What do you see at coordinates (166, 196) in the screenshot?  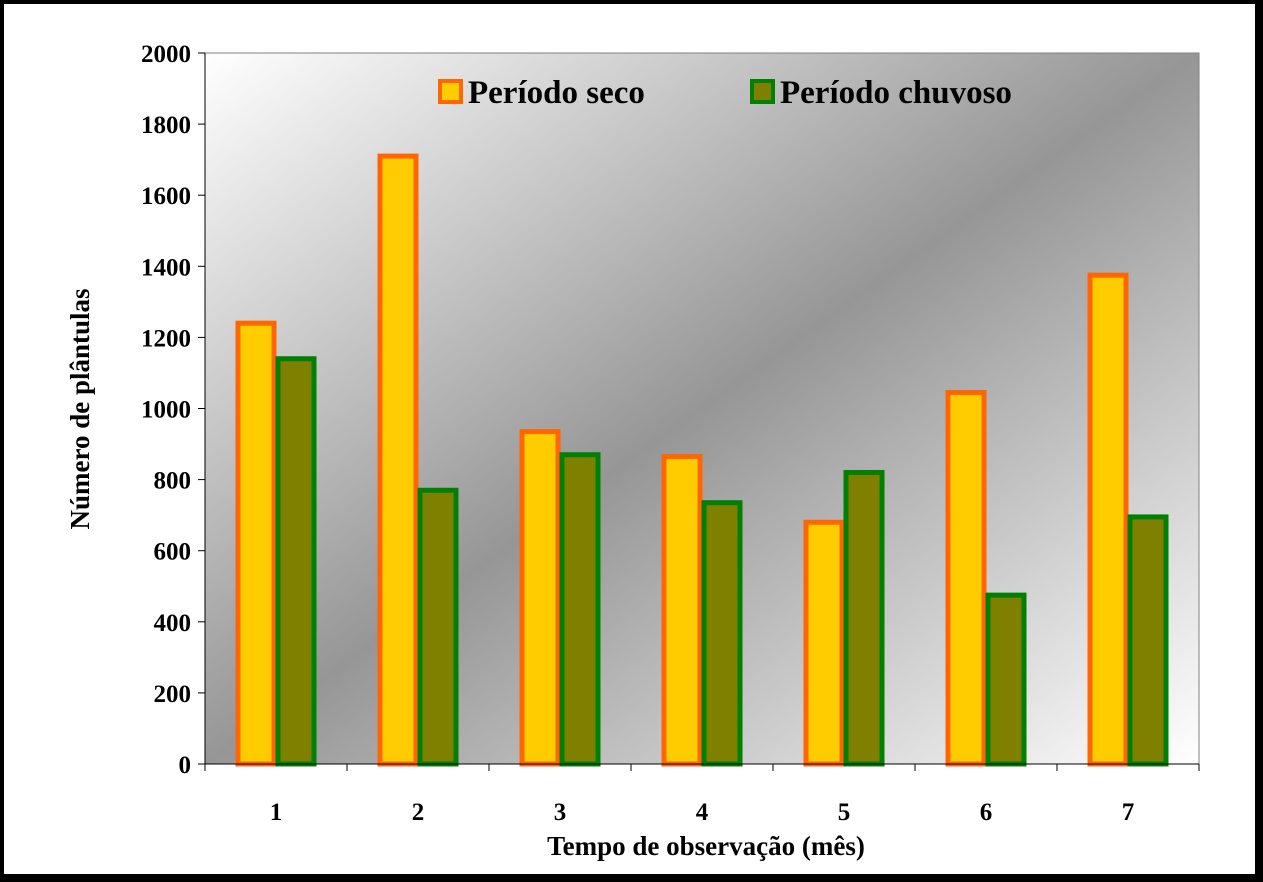 I see `y-tick-label: 1600` at bounding box center [166, 196].